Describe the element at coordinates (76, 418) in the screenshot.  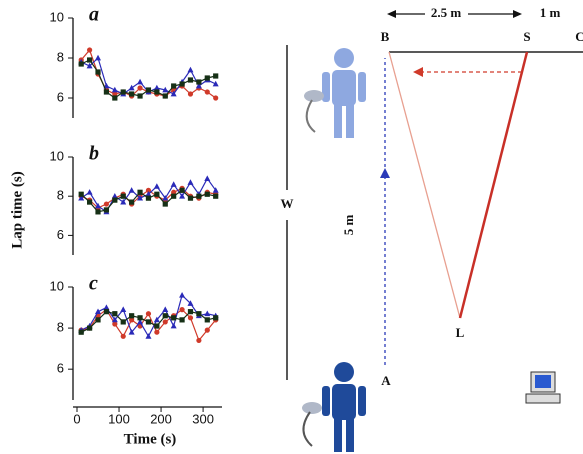
I see `x-tick-label: 0` at that location.